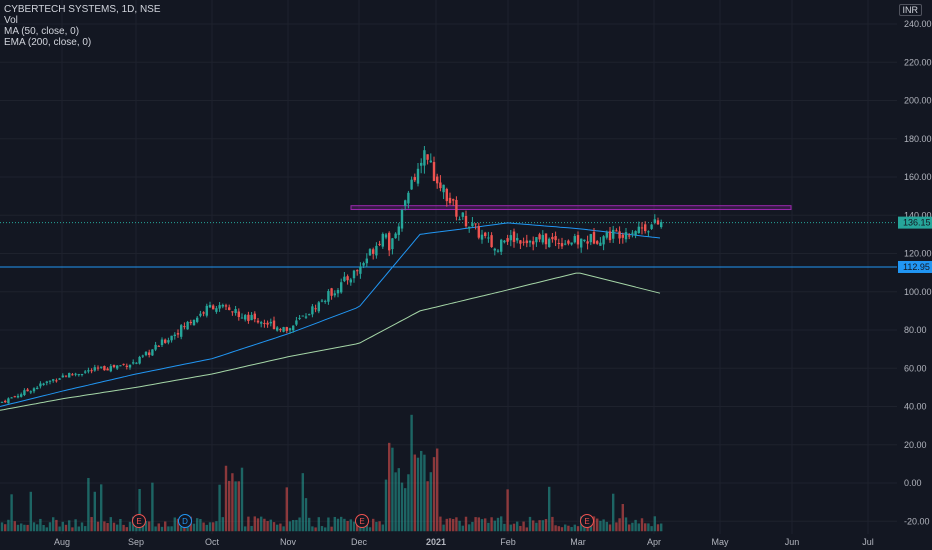 Image resolution: width=932 pixels, height=550 pixels. Describe the element at coordinates (464, 542) in the screenshot. I see `time-axis: Aug Sep Oct Nov Dec 2021 Feb Mar Apr May Jun Jul` at that location.